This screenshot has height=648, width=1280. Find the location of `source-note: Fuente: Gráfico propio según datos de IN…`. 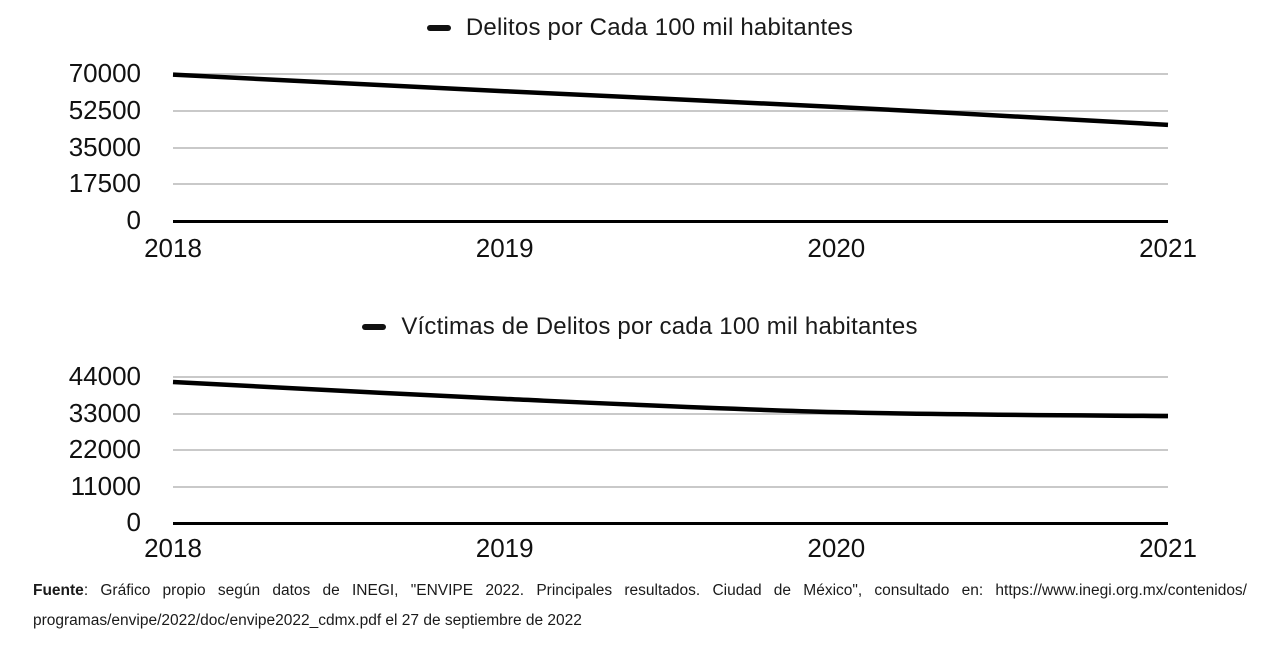

source-note: Fuente: Gráfico propio según datos de IN… is located at coordinates (640, 606).